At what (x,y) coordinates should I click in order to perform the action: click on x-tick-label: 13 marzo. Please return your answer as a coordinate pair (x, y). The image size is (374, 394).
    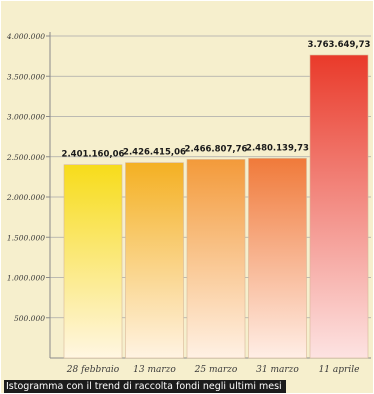
    Looking at the image, I should click on (154, 370).